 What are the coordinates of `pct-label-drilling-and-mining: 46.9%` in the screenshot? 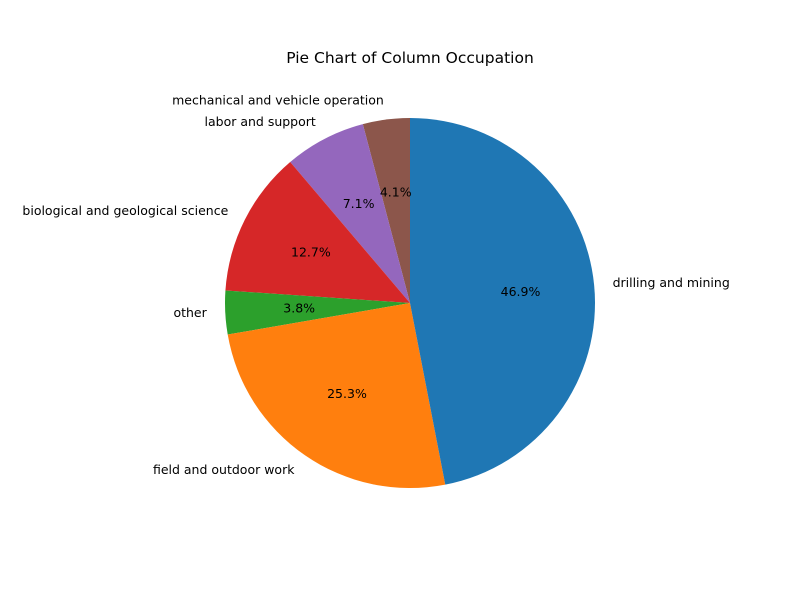 It's located at (521, 291).